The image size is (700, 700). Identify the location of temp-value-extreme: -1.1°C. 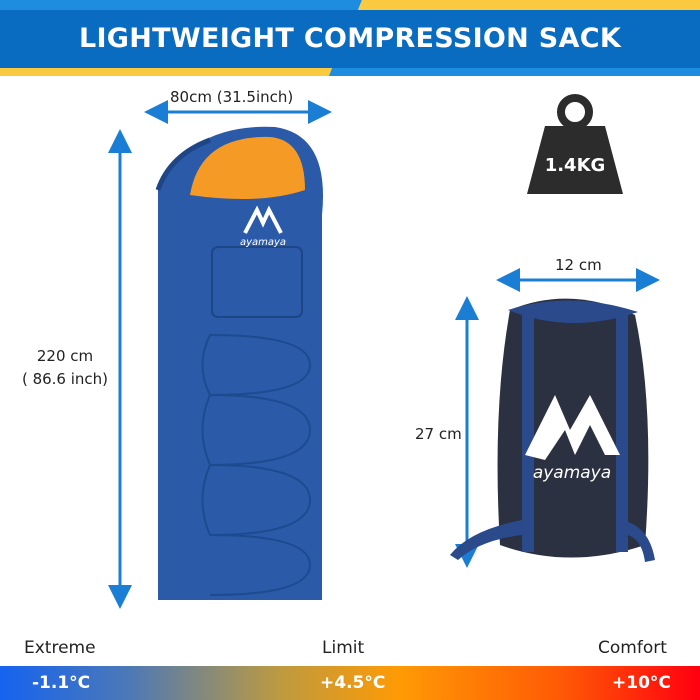
(61, 683).